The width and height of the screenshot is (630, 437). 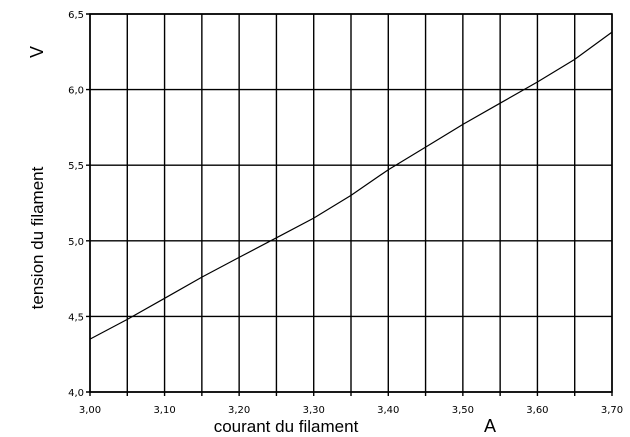 I want to click on x-tick-label: 3,50, so click(x=463, y=410).